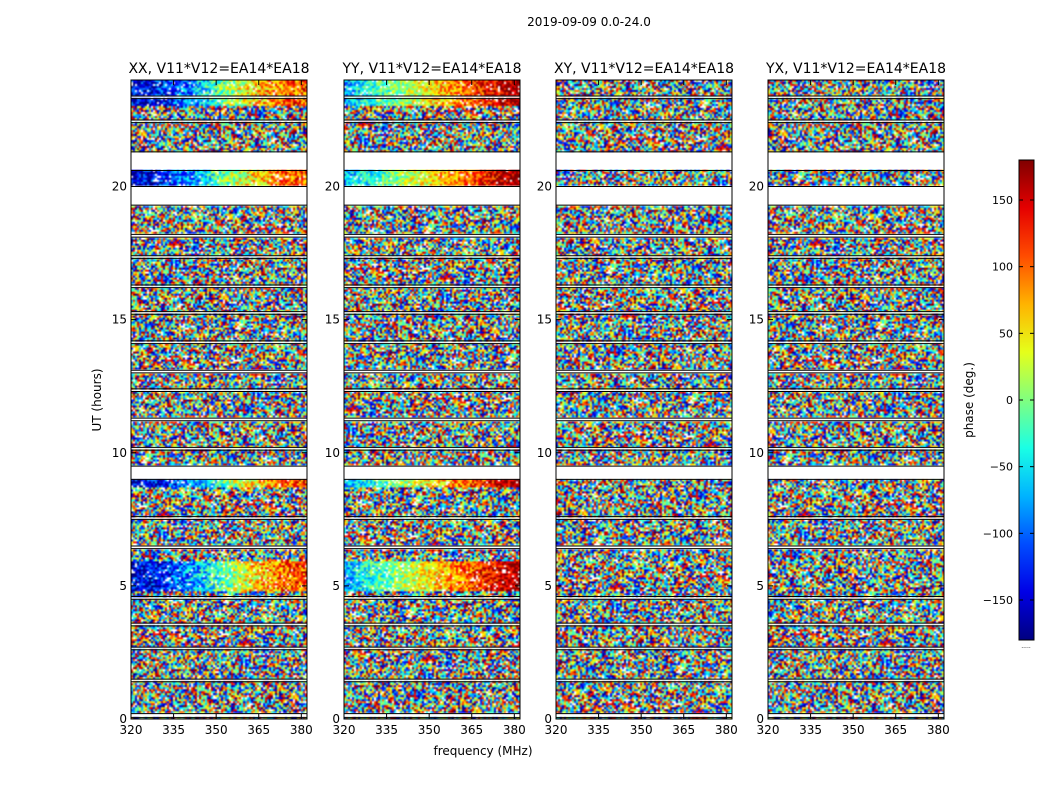  What do you see at coordinates (998, 533) in the screenshot?
I see `colorbar-tick-label: −100` at bounding box center [998, 533].